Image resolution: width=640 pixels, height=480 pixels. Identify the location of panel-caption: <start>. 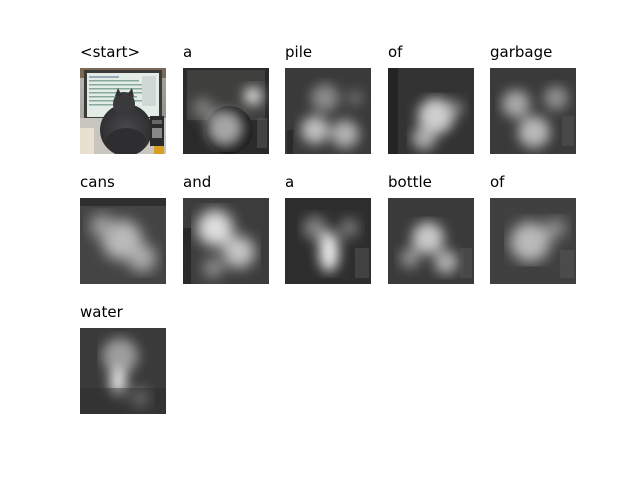
(110, 52).